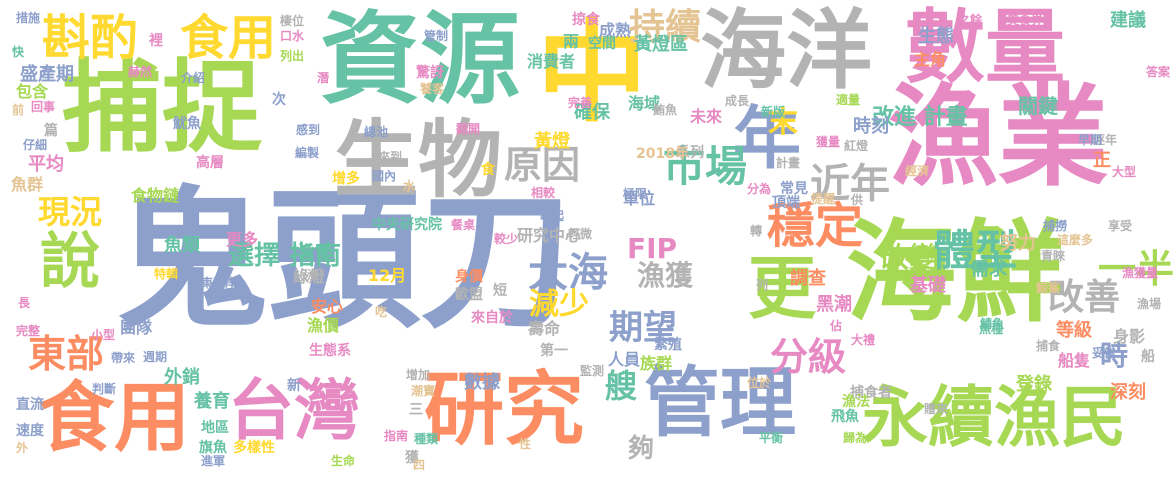 The width and height of the screenshot is (1175, 482). Describe the element at coordinates (156, 41) in the screenshot. I see `word-203: 裡` at that location.